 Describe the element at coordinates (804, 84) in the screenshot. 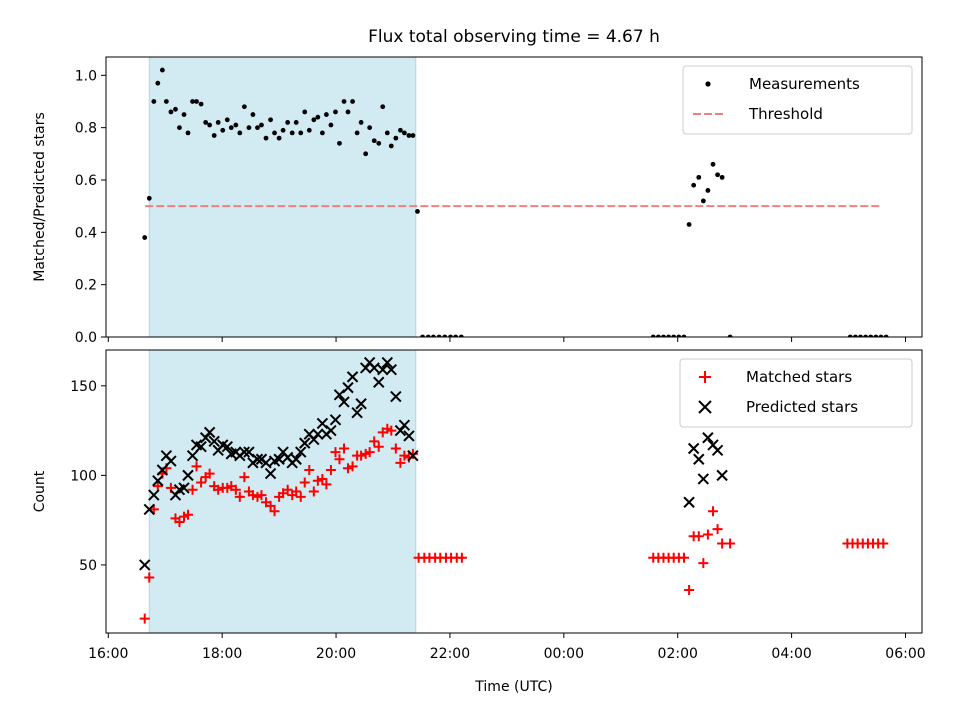

I see `legend-label: Measurements` at that location.